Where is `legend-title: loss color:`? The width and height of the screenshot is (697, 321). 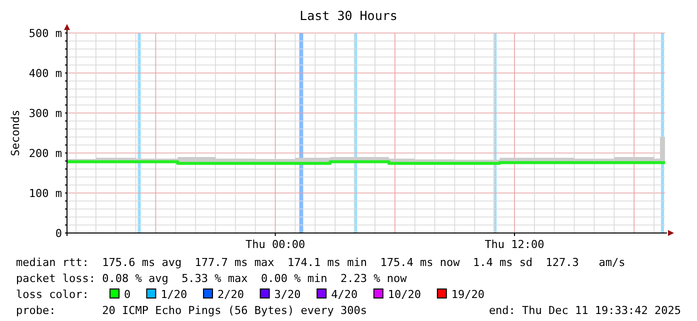 legend-title: loss color: is located at coordinates (52, 294).